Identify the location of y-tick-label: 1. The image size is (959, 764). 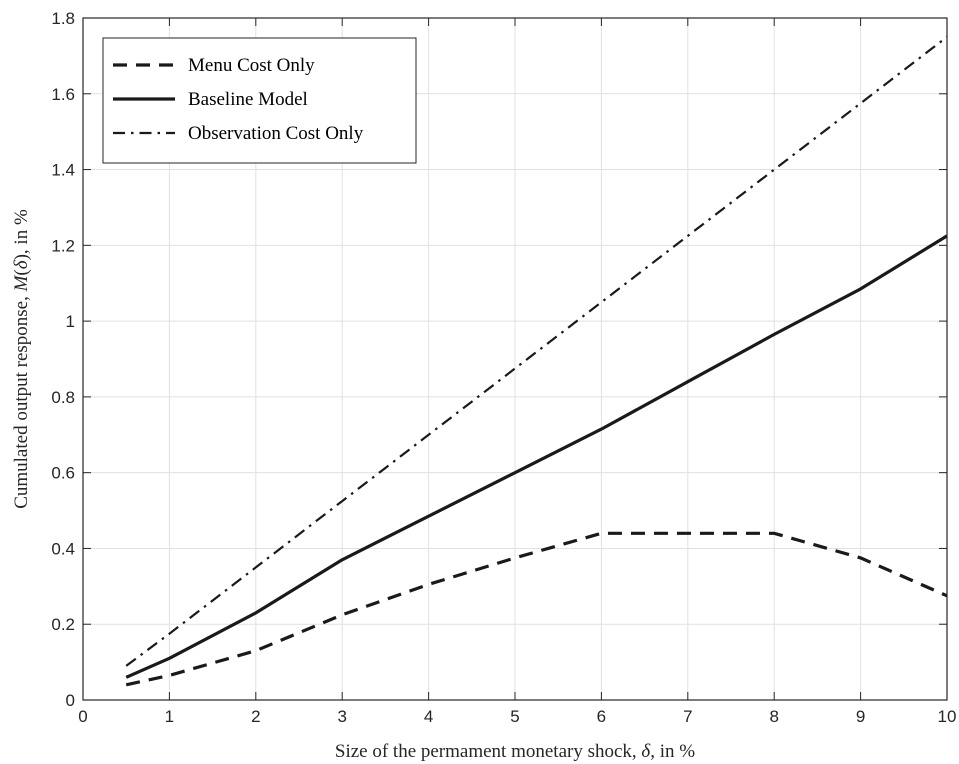
(70, 321).